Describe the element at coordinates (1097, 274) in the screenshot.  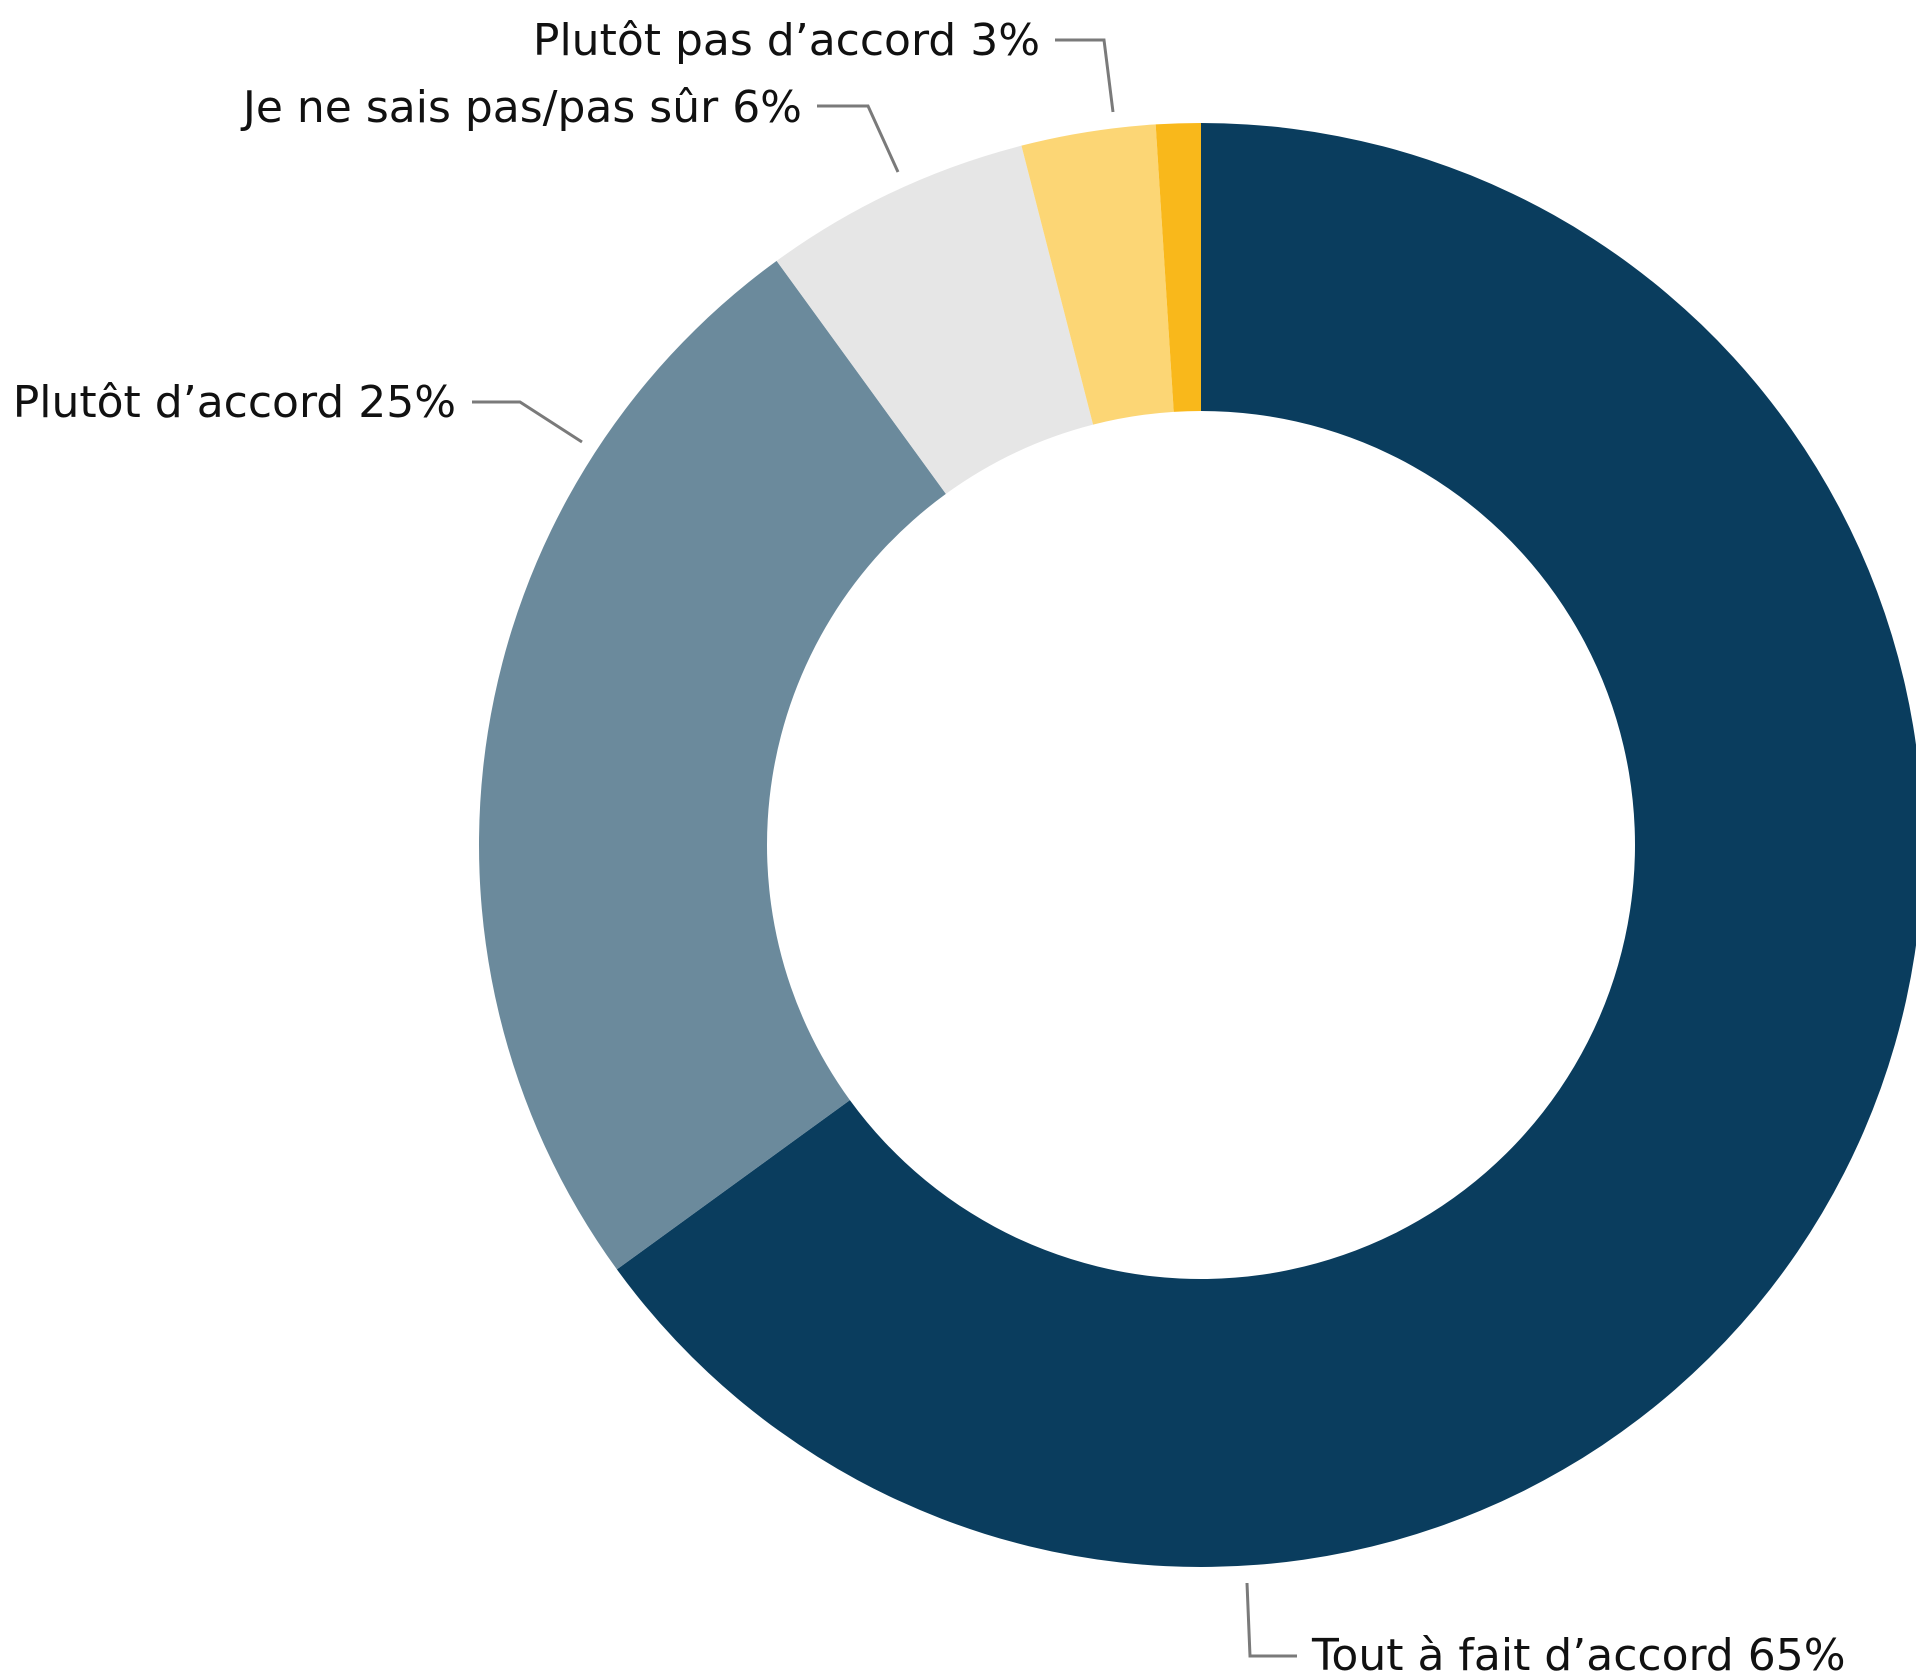
I see `slice-plutot-pas-d-accord` at that location.